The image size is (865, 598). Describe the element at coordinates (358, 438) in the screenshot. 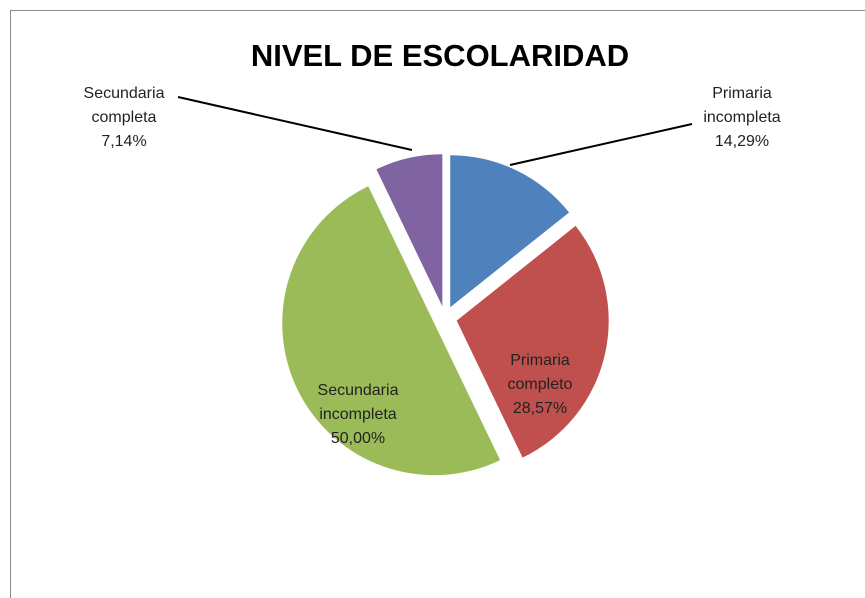

I see `value-label: 50,00%` at that location.